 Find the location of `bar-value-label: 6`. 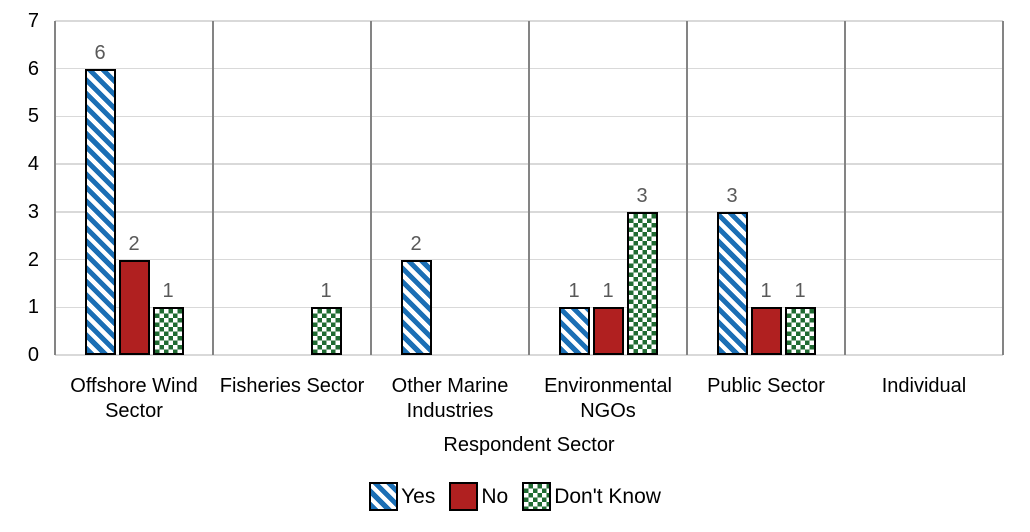

bar-value-label: 6 is located at coordinates (100, 52).